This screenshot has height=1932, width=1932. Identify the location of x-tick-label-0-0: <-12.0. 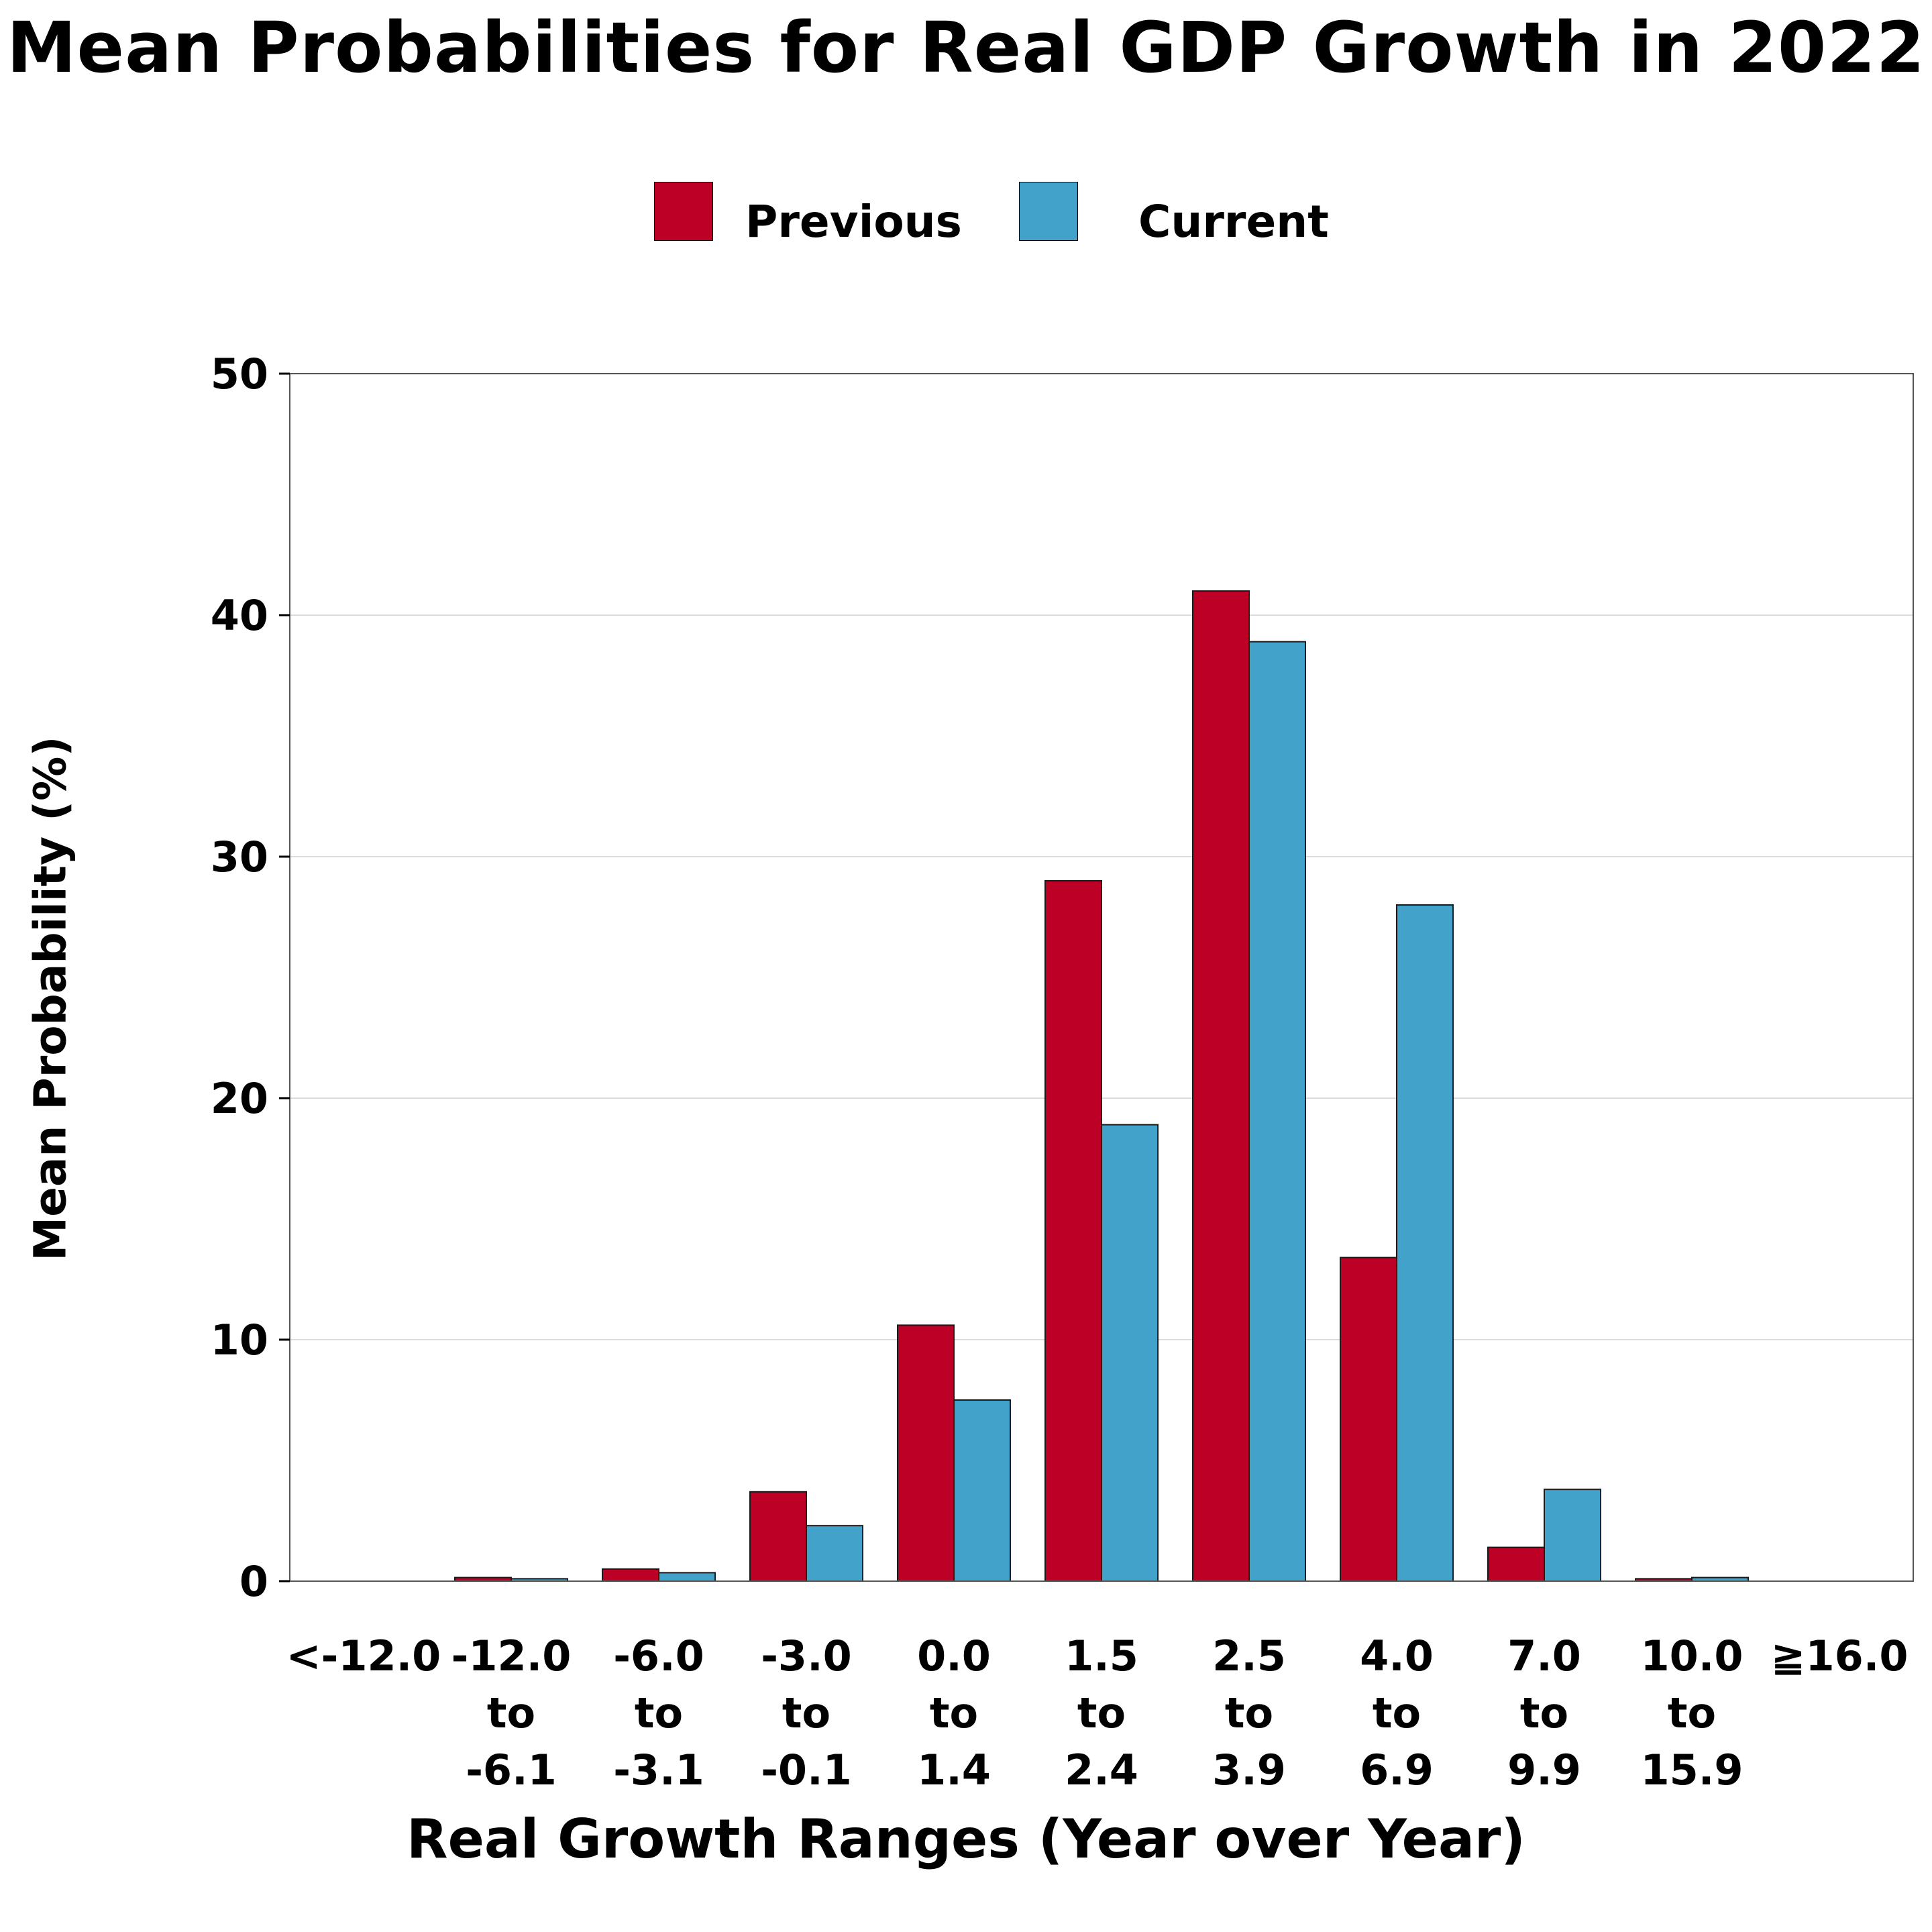
(363, 1655).